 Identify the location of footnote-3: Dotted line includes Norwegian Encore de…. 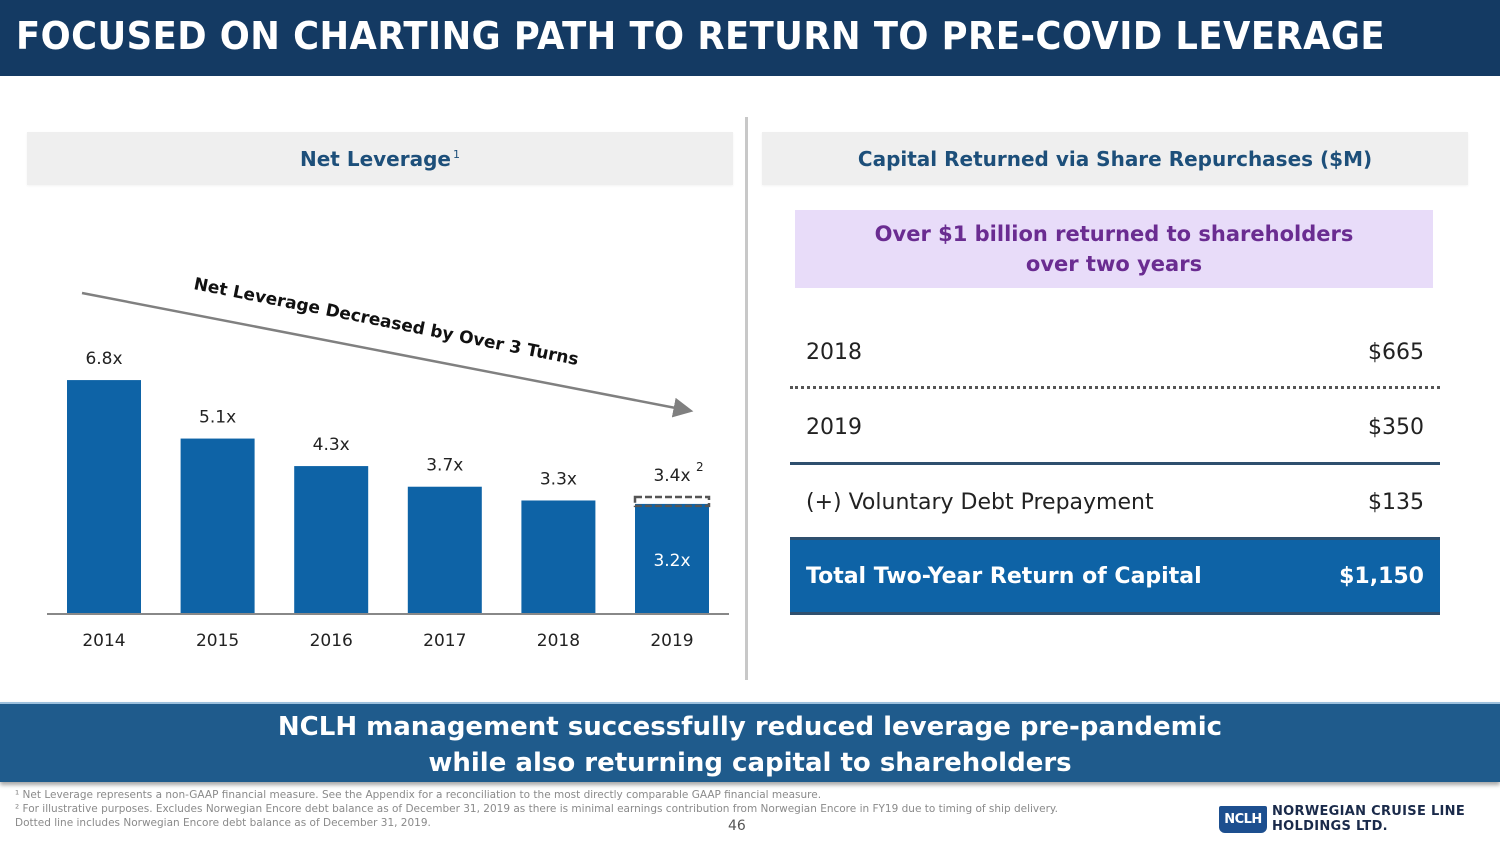
(223, 823).